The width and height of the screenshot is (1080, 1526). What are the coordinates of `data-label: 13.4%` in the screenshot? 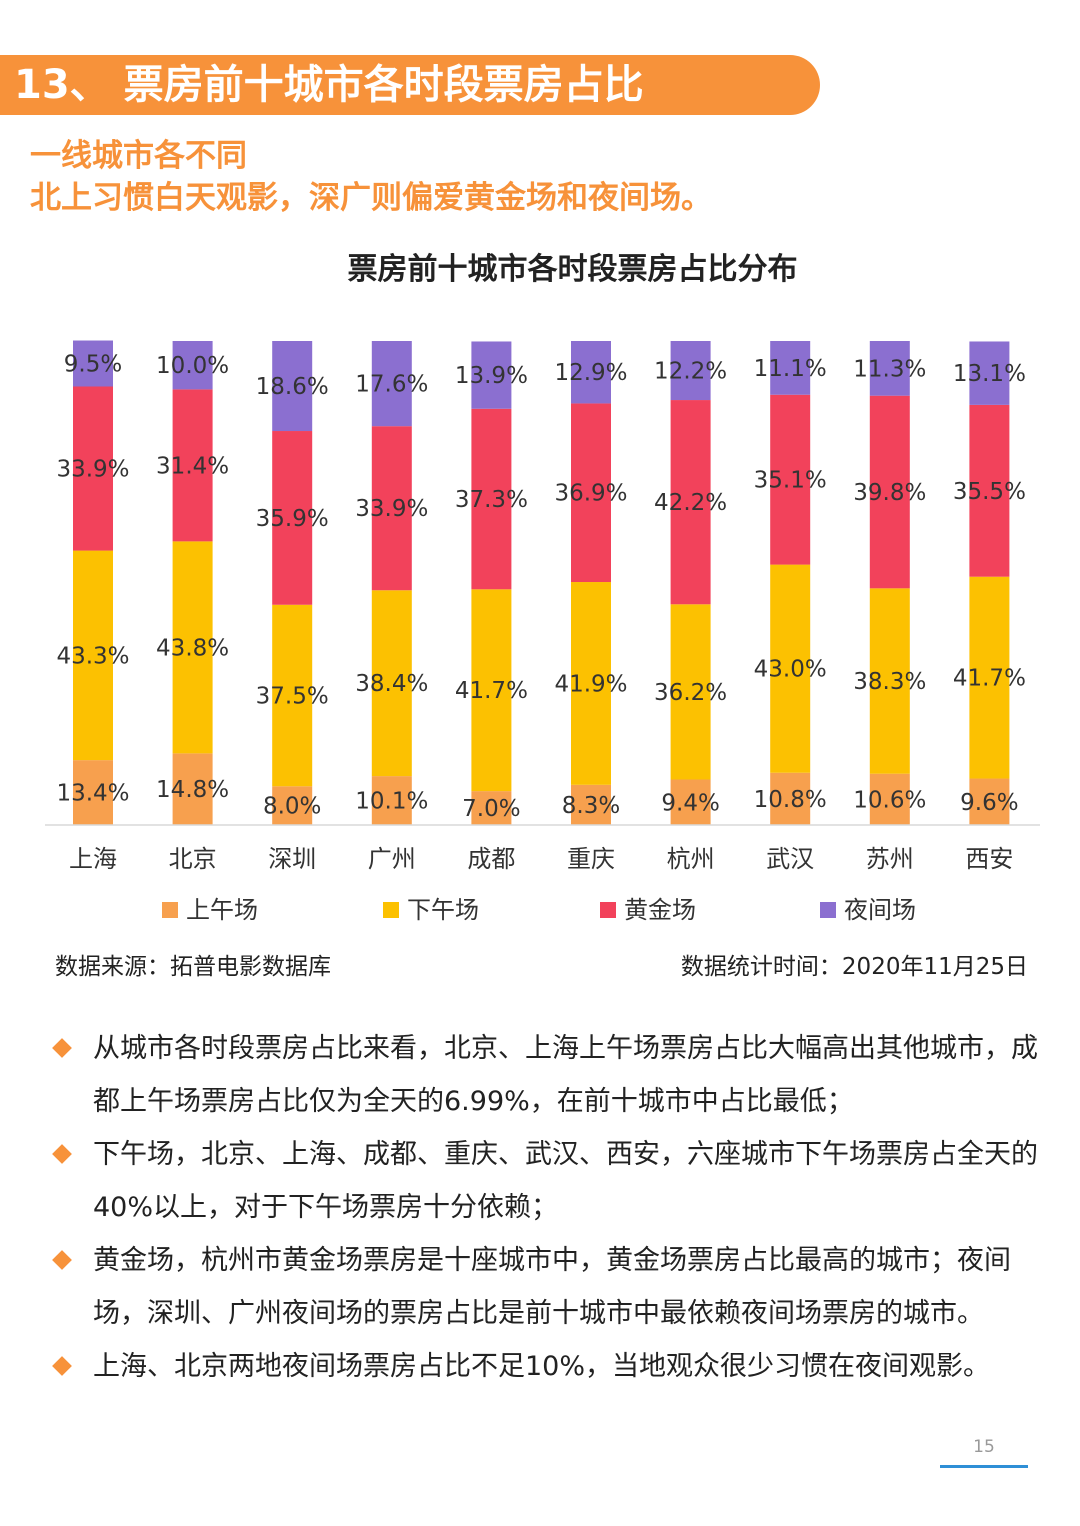 It's located at (92, 794).